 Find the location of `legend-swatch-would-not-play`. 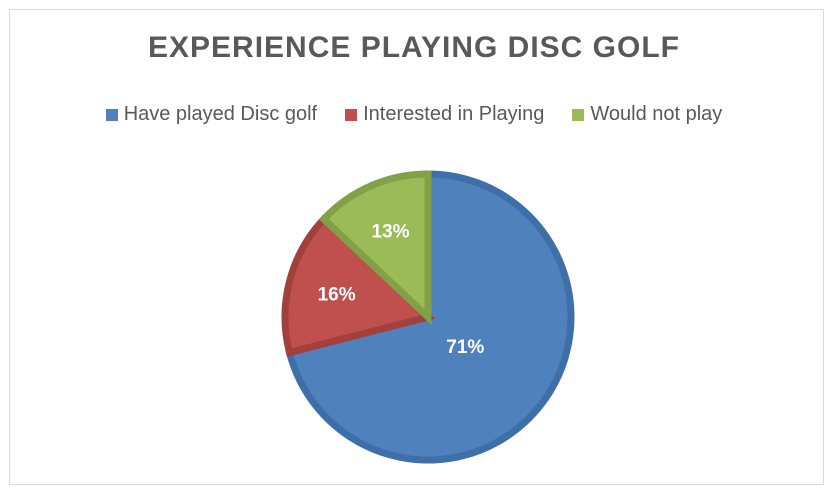

legend-swatch-would-not-play is located at coordinates (578, 114).